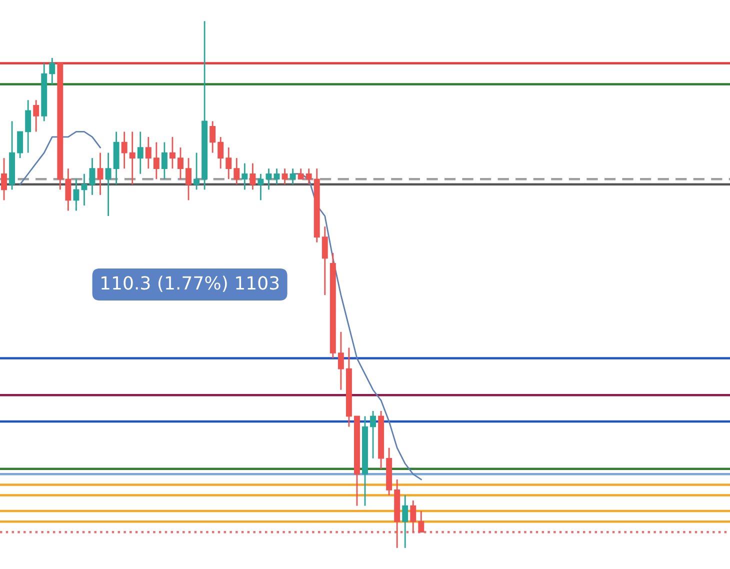  I want to click on annotation: 110.3 (1.77%) 1103, so click(190, 284).